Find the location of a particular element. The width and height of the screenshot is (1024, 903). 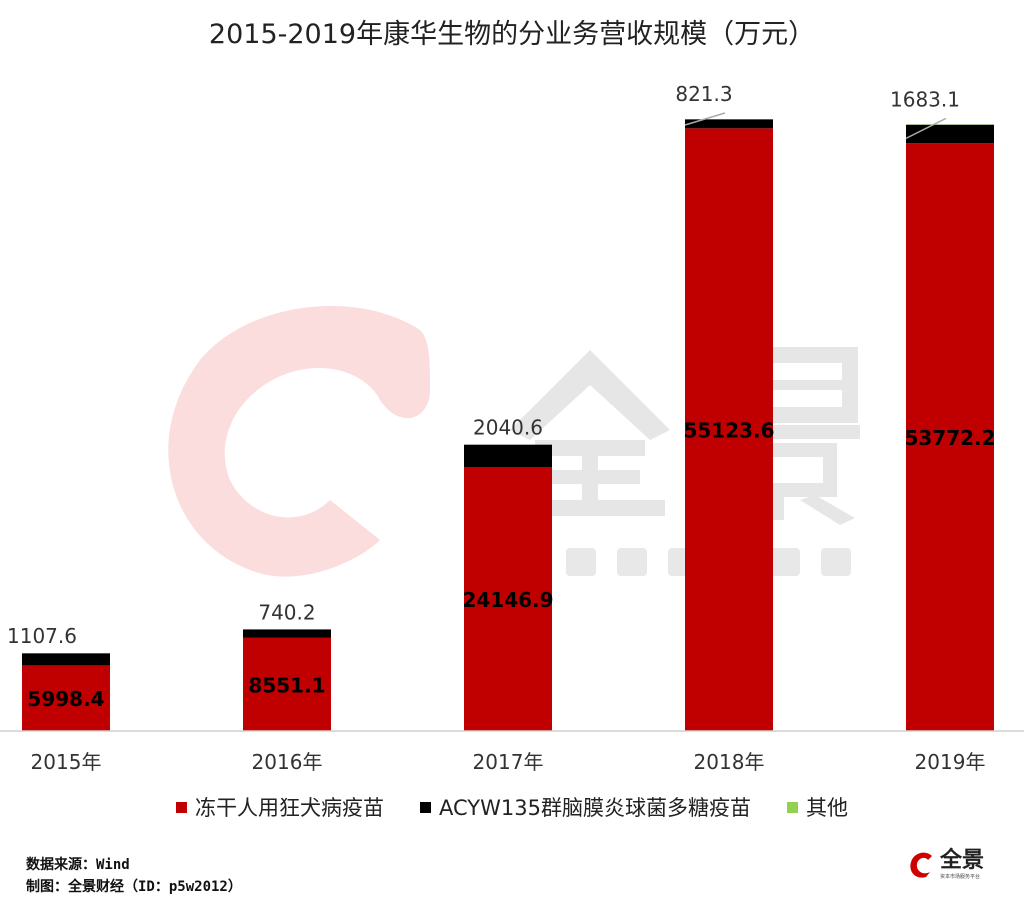

chart-title: 2015-2019年康华生物的分业务营收规模（万元） is located at coordinates (512, 34).